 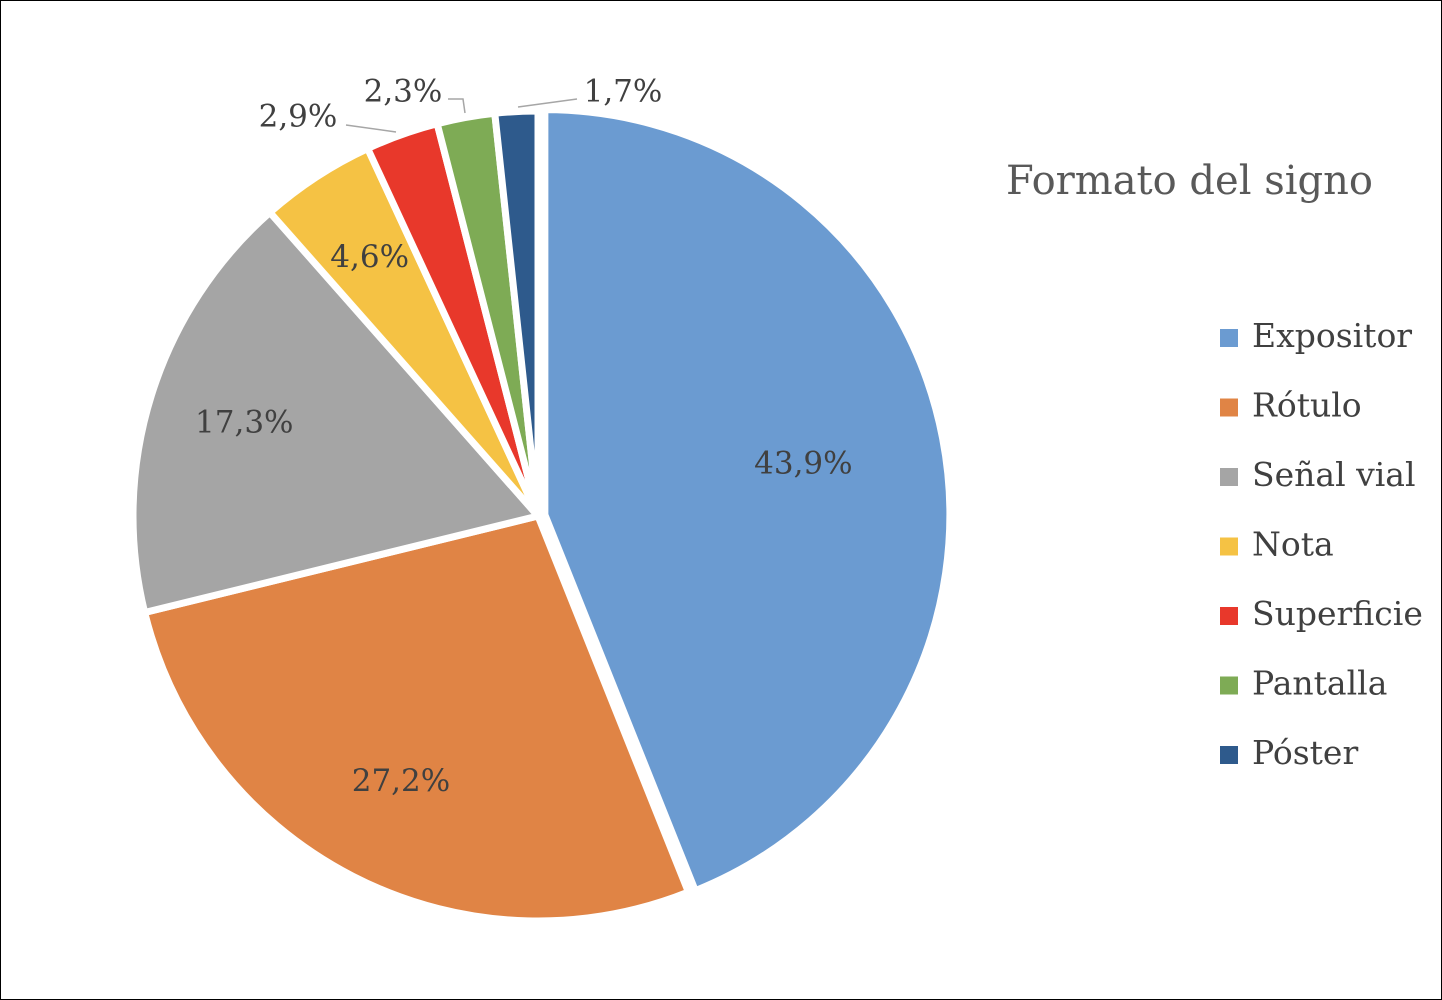 What do you see at coordinates (803, 463) in the screenshot?
I see `data-label-expositor: 43,9%` at bounding box center [803, 463].